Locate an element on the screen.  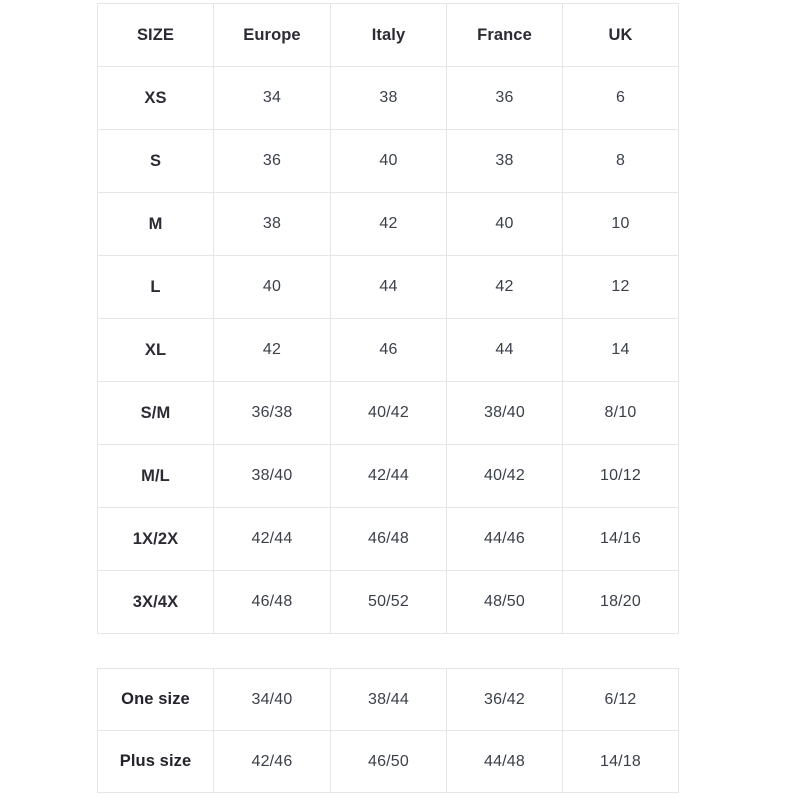
cell-italy: 42 is located at coordinates (388, 224).